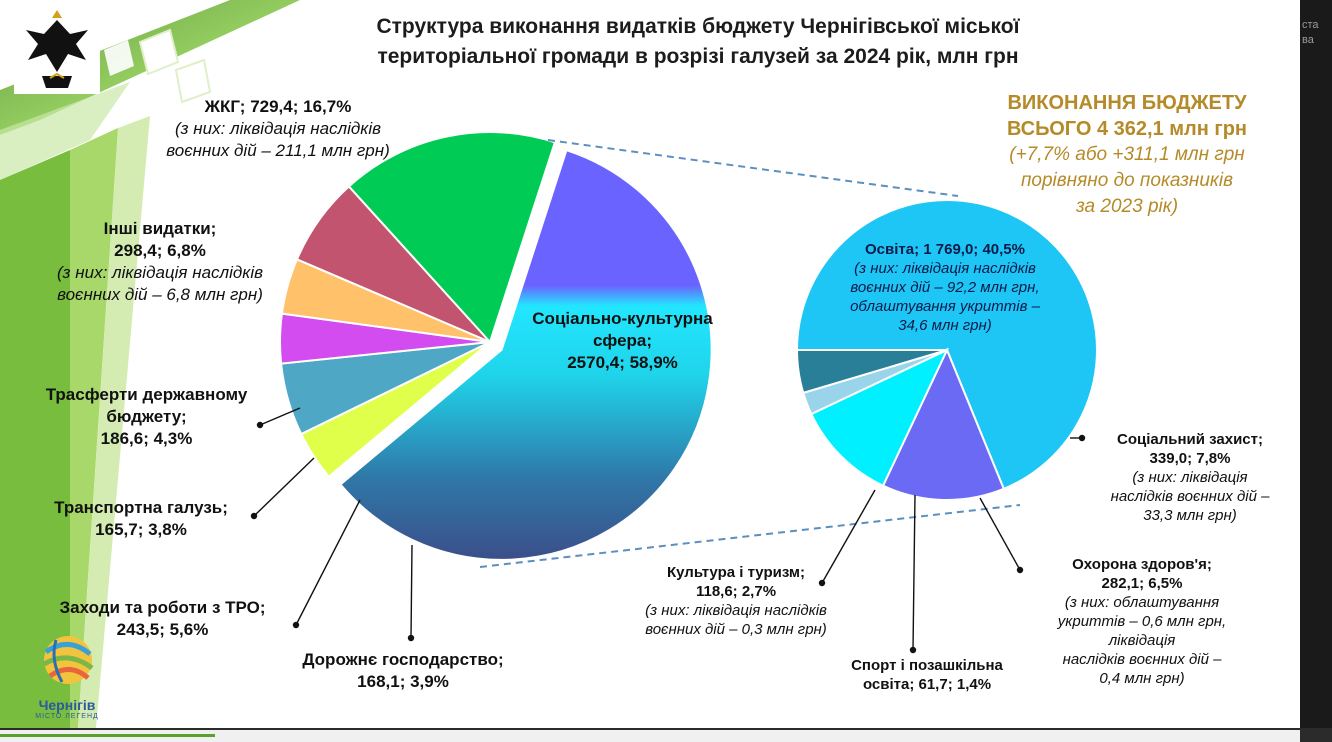 This screenshot has height=742, width=1332. Describe the element at coordinates (945, 268) in the screenshot. I see `label-education-note-1: (з них: ліквідація наслідків` at that location.